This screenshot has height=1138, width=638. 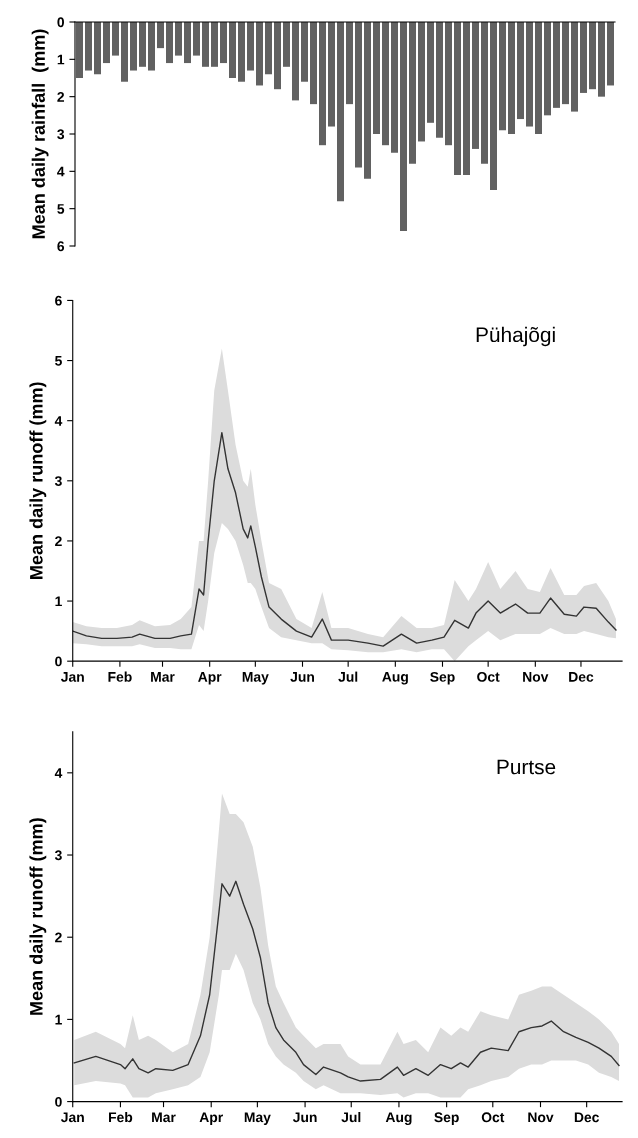 What do you see at coordinates (526, 767) in the screenshot?
I see `text: Purtse` at bounding box center [526, 767].